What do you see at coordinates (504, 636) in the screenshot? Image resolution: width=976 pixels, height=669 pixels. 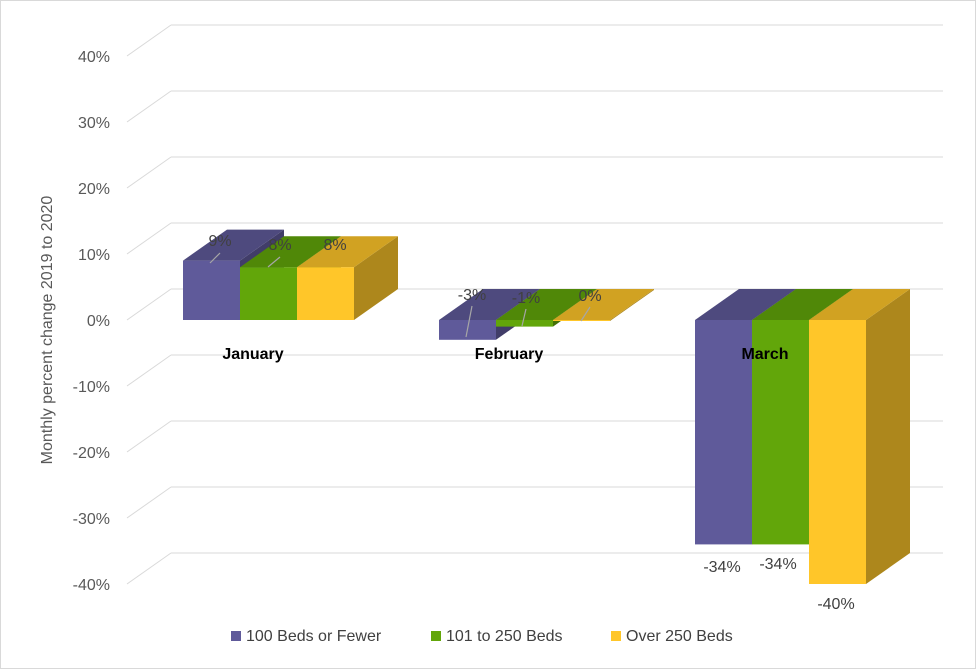 I see `legend-label: 101 to 250 Beds` at bounding box center [504, 636].